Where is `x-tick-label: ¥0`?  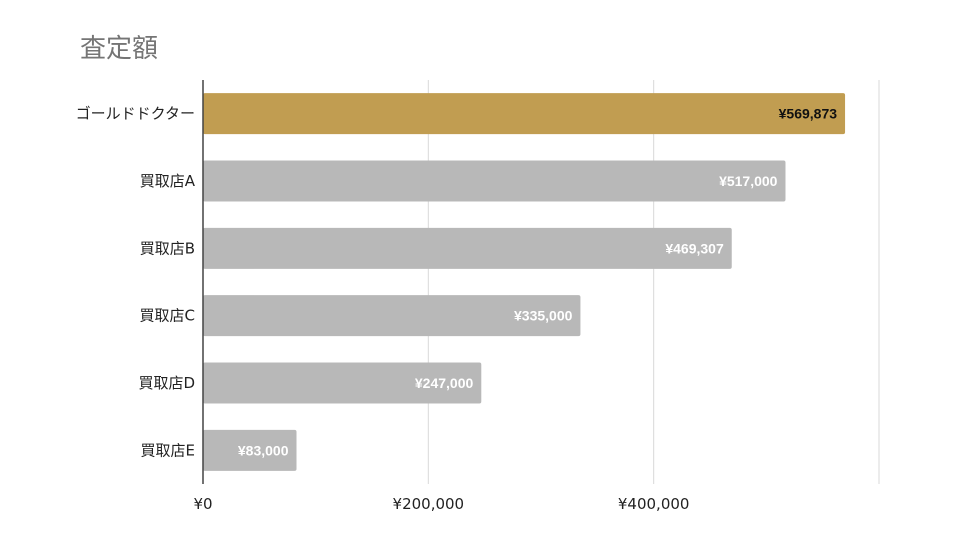
x-tick-label: ¥0 is located at coordinates (202, 504).